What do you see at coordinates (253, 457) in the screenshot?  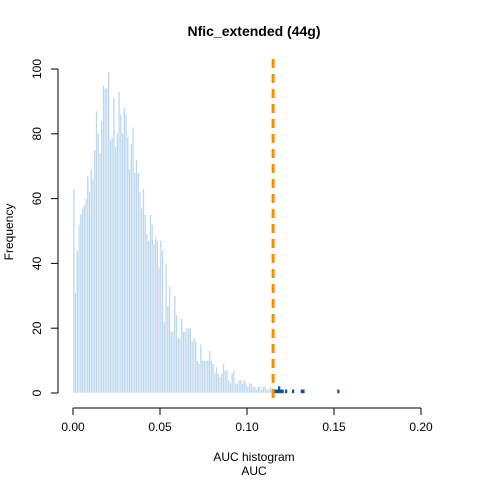 I see `x-axis-label: AUC histogram` at bounding box center [253, 457].